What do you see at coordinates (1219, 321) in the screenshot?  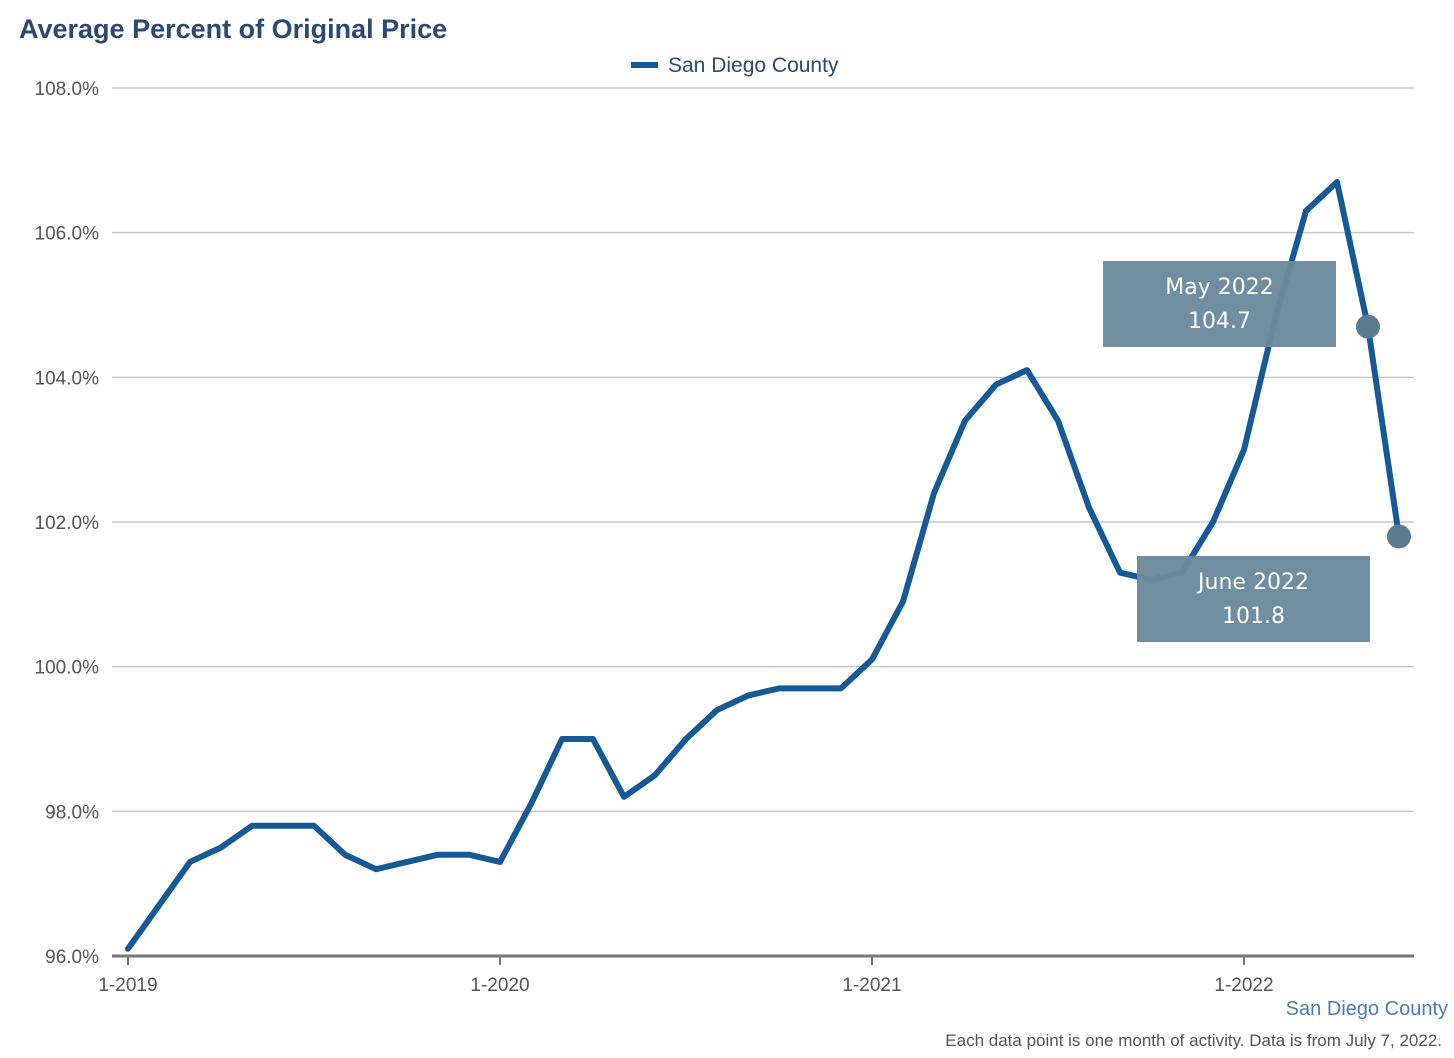 I see `annotation-value: 104.7` at bounding box center [1219, 321].